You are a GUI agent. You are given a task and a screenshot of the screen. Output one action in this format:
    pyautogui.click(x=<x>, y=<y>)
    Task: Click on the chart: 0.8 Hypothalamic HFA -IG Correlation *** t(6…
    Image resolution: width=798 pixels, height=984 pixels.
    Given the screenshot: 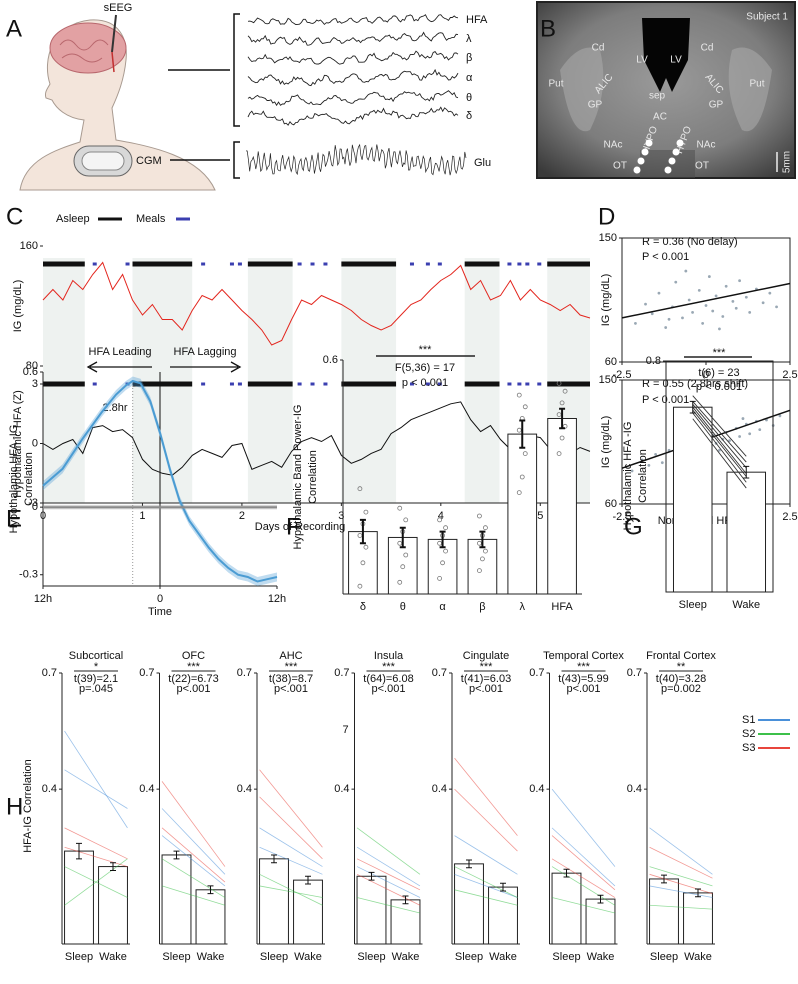 What is the action you would take?
    pyautogui.click(x=698, y=479)
    